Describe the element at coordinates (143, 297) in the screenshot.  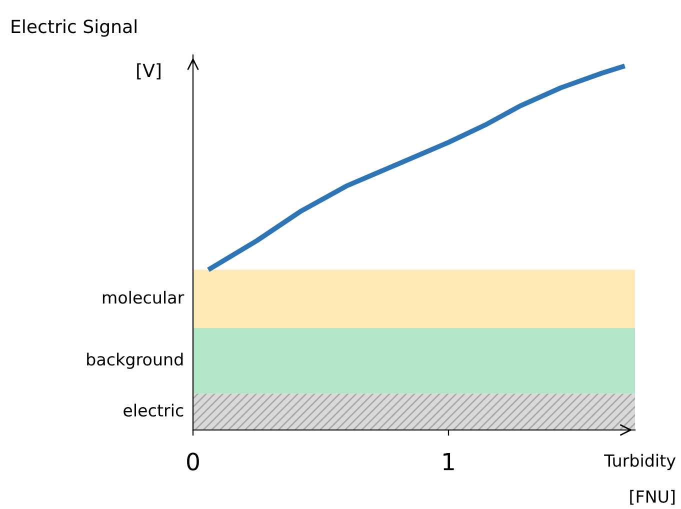
I see `band-label: molecular` at that location.